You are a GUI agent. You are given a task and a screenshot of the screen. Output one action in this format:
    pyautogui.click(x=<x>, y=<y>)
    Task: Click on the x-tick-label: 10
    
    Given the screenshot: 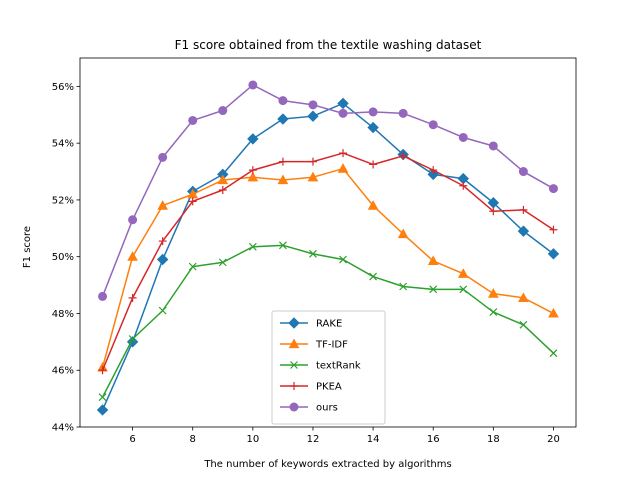 What is the action you would take?
    pyautogui.click(x=252, y=439)
    